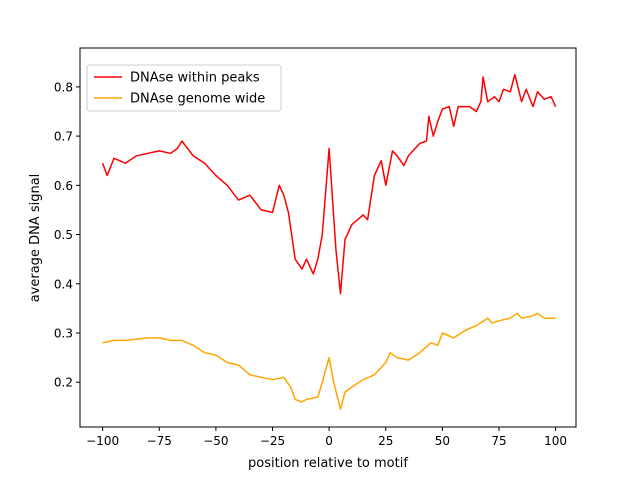 This screenshot has height=484, width=640. Describe the element at coordinates (328, 463) in the screenshot. I see `x-axis-label: position relative to motif` at that location.